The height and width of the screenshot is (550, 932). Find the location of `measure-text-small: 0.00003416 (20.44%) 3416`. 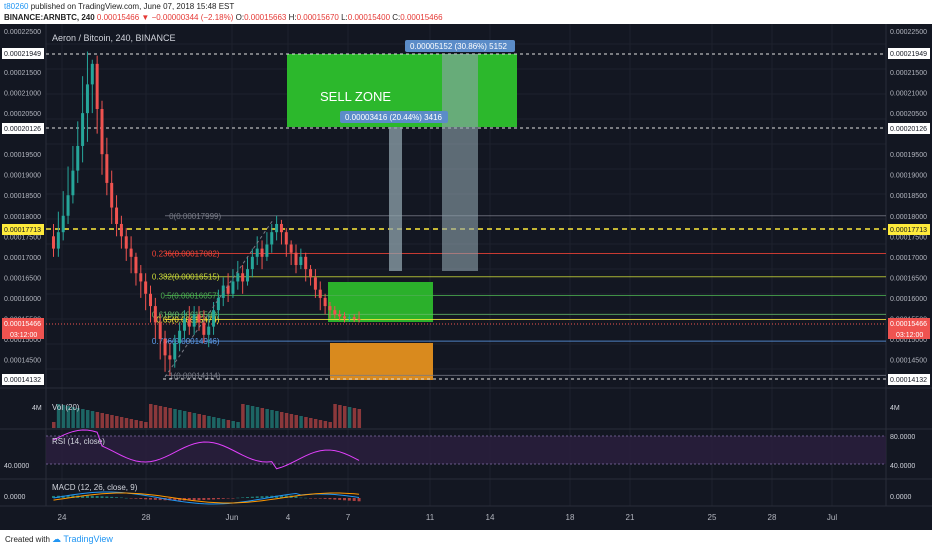

measure-text-small: 0.00003416 (20.44%) 3416 is located at coordinates (394, 117).